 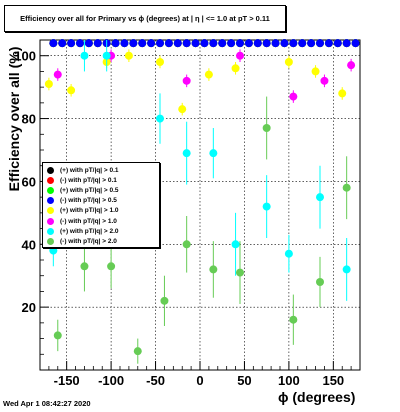 I want to click on timestamp: Wed Apr 1 08:42:27 2020, so click(x=47, y=403).